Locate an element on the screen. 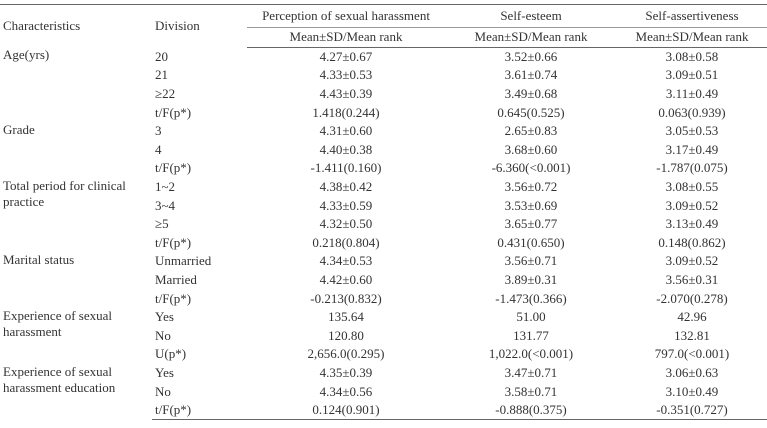 The image size is (767, 428). value-cell: -0.213(0.832) is located at coordinates (346, 298).